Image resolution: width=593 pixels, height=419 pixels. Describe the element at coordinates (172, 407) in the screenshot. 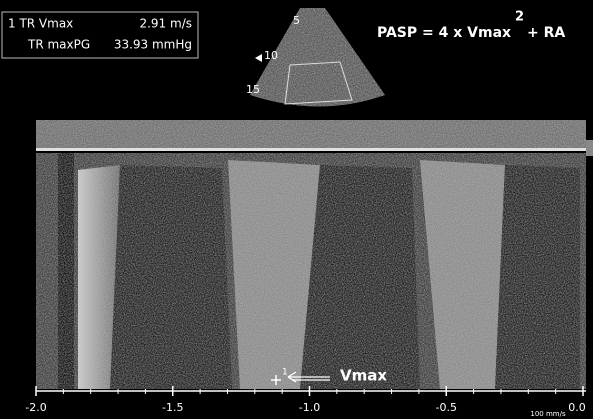

I see `axis-label: -1.5` at that location.